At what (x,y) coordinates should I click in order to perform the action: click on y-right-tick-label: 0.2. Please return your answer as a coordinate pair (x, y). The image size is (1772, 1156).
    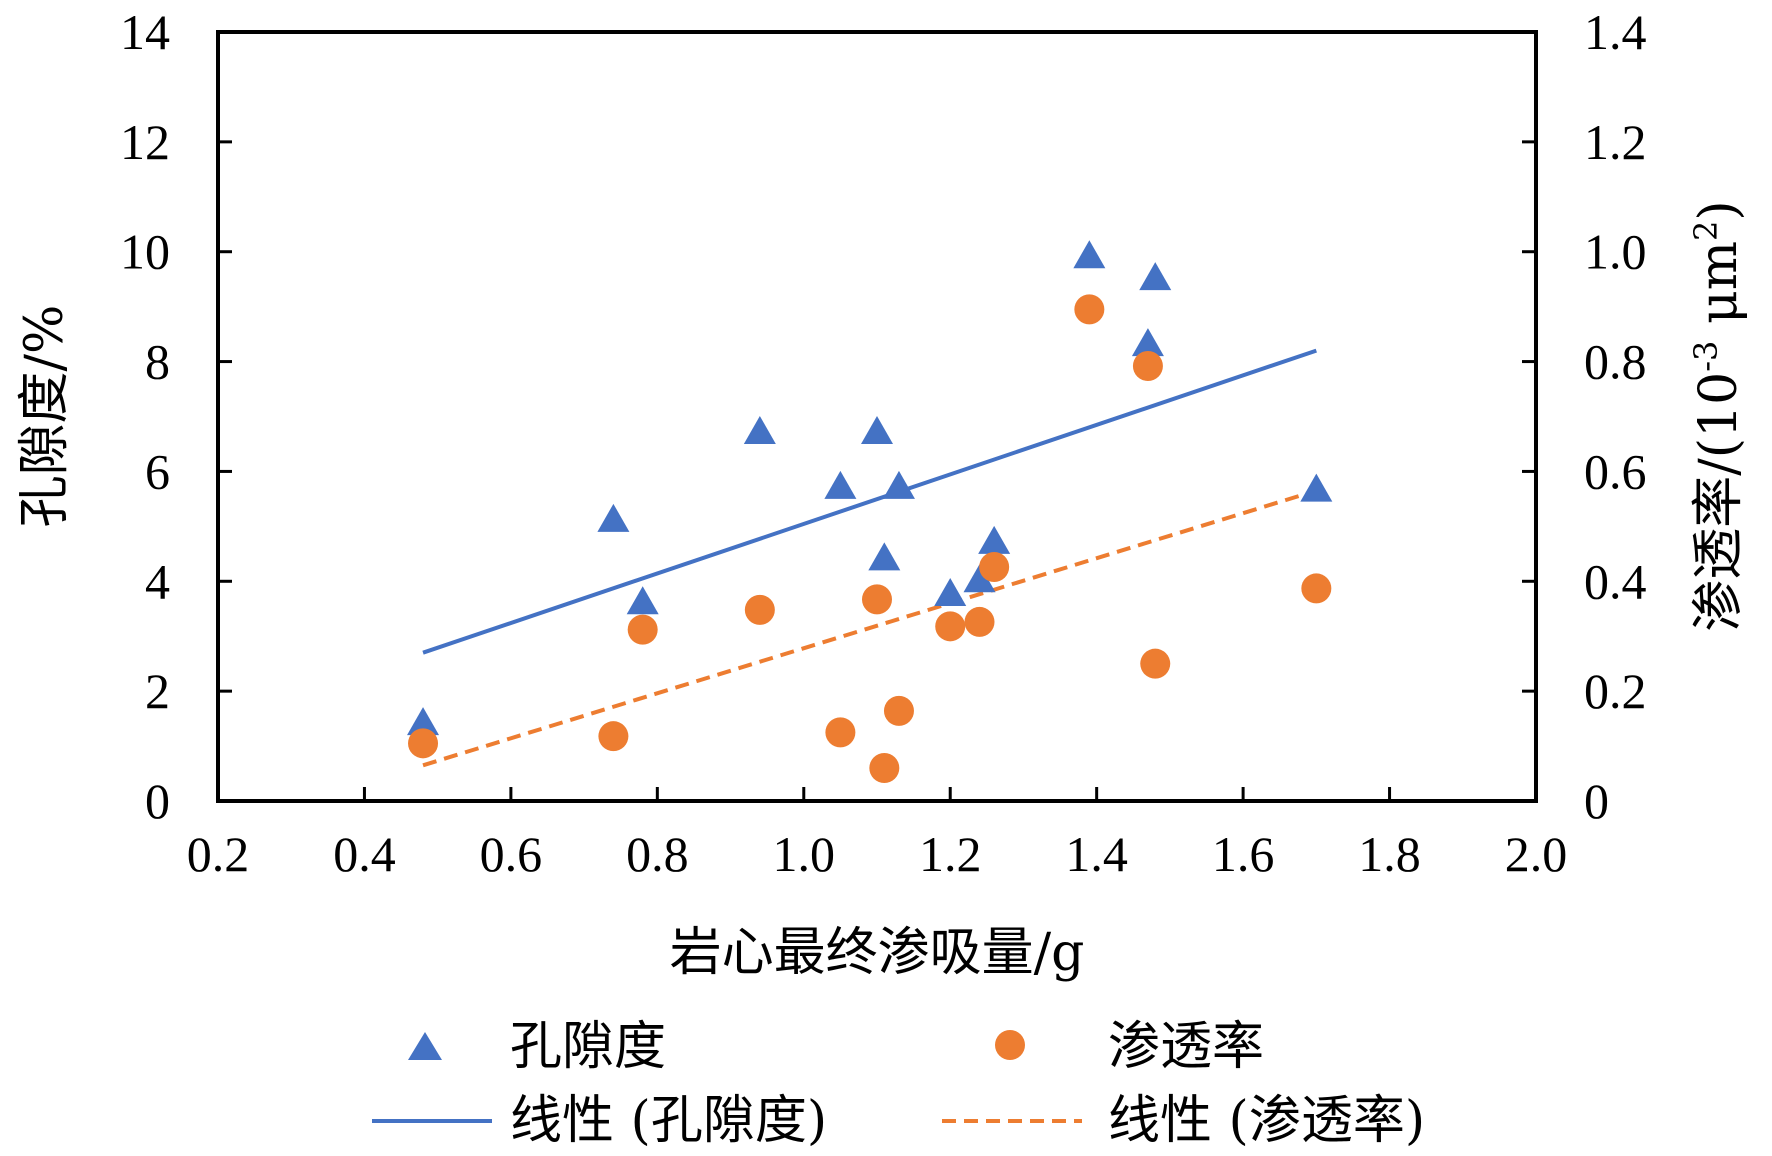
    Looking at the image, I should click on (1615, 691).